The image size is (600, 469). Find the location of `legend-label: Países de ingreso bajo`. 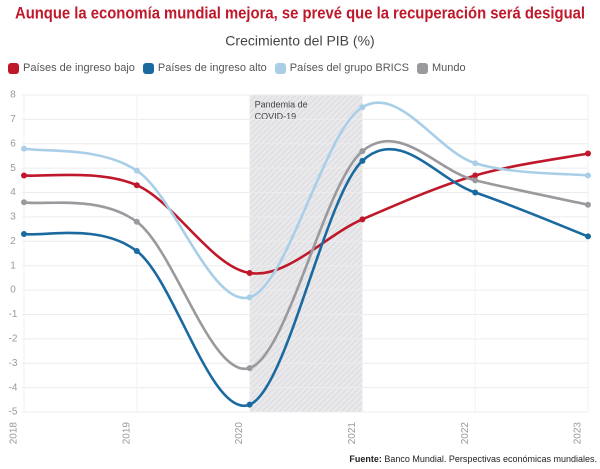

legend-label: Países de ingreso bajo is located at coordinates (79, 68).